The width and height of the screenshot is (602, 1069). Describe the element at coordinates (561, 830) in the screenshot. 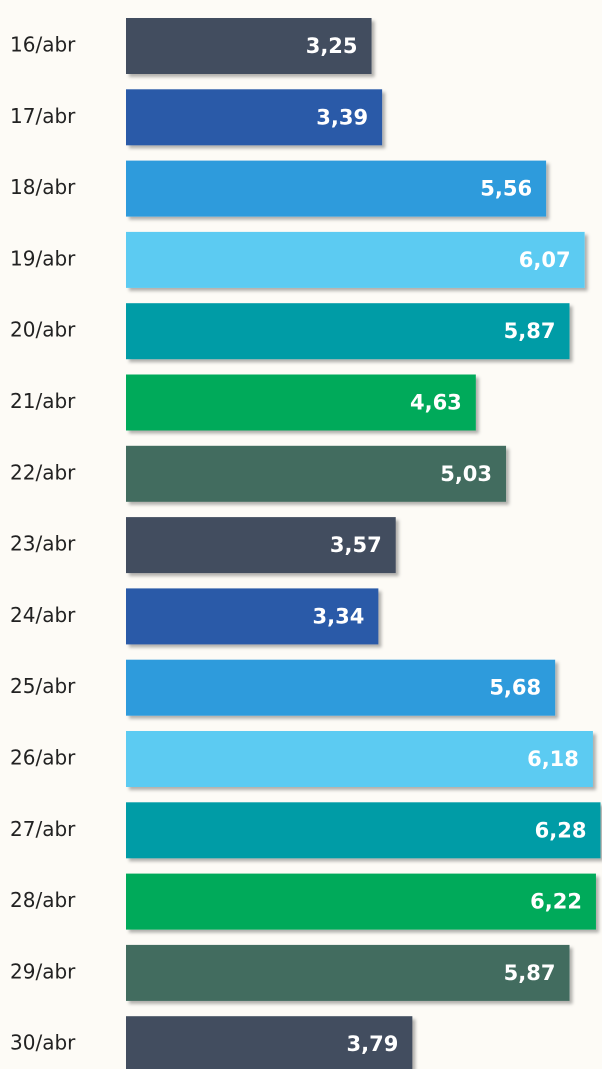

I see `value-label: 6,28` at that location.